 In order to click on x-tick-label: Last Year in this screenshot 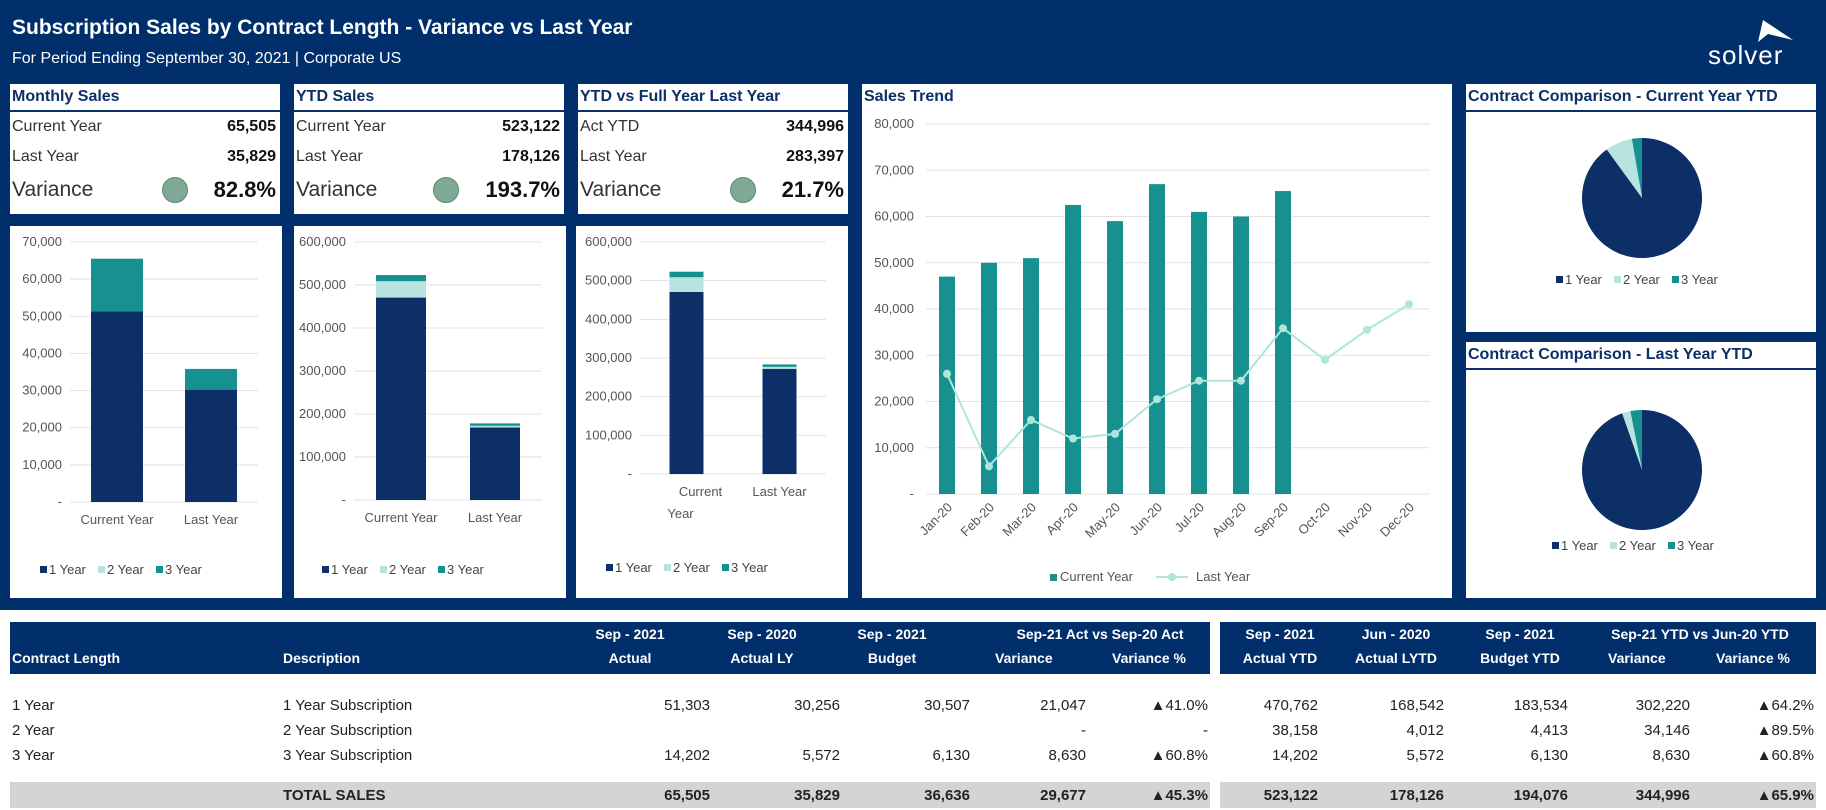, I will do `click(211, 519)`.